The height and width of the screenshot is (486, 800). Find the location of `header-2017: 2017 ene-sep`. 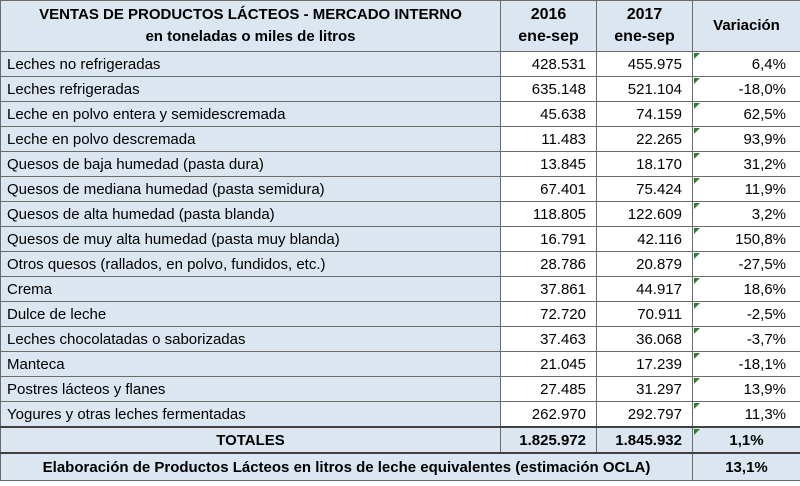

header-2017: 2017 ene-sep is located at coordinates (644, 26).